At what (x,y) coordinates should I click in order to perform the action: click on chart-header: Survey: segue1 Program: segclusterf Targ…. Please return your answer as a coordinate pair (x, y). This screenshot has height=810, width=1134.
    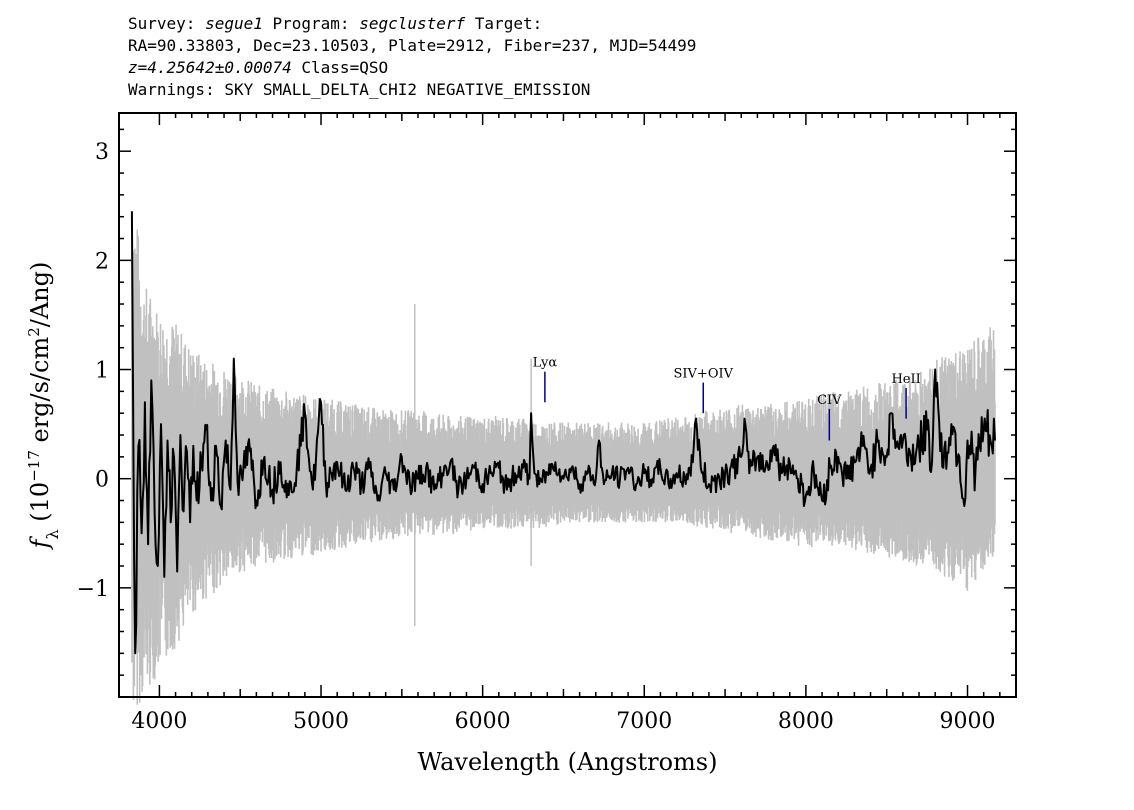
    Looking at the image, I should click on (412, 56).